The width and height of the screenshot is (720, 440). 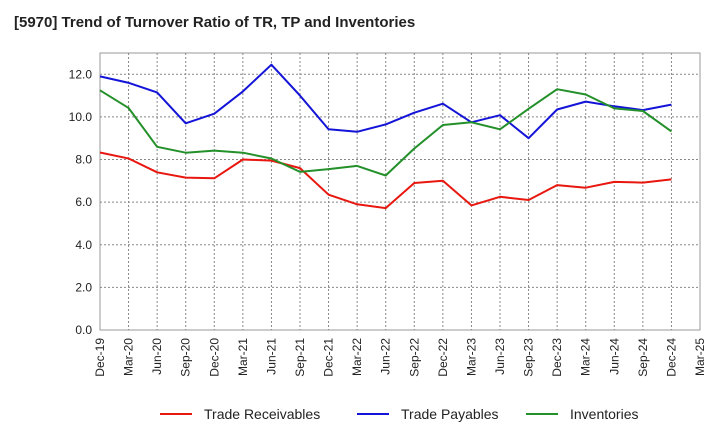 What do you see at coordinates (214, 357) in the screenshot?
I see `x-tick-label: Dec-20` at bounding box center [214, 357].